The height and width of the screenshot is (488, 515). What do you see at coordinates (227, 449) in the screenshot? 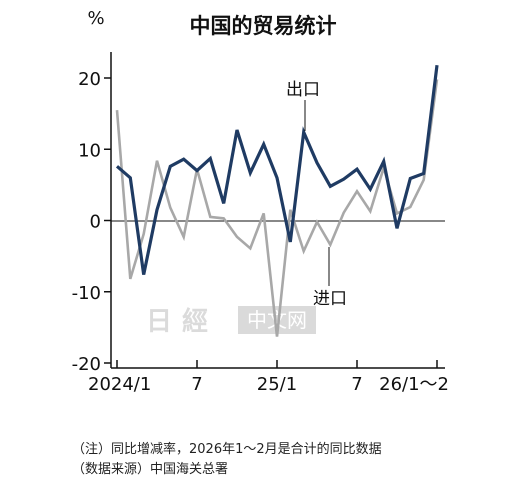
I see `footnote: （注）同比增减率，2026年1～2月是合计的同比数据` at bounding box center [227, 449].